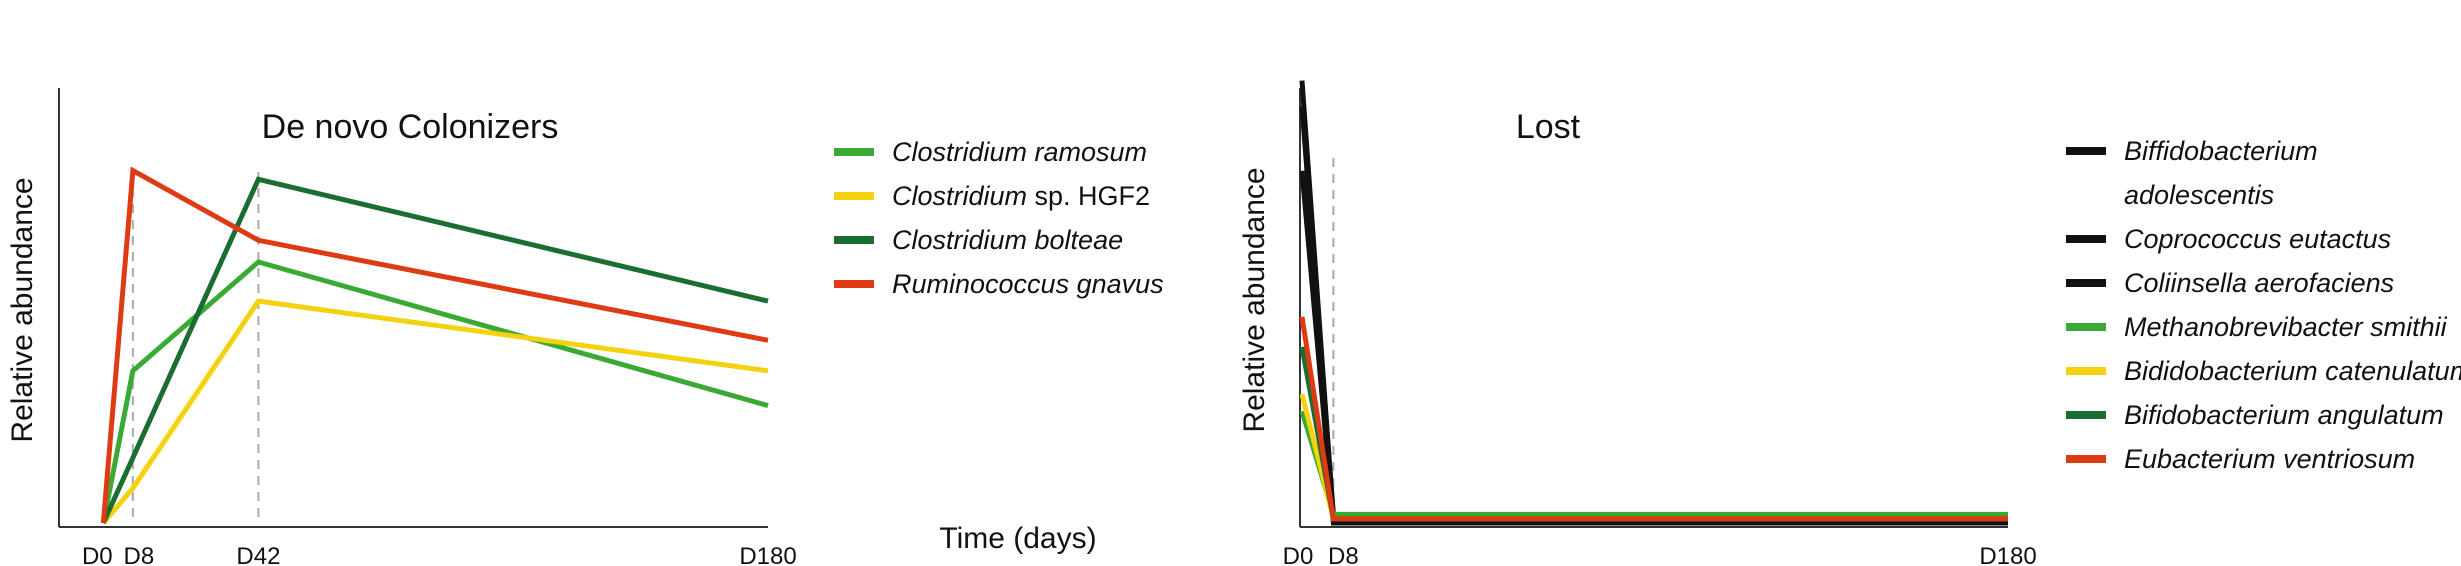 The image size is (2461, 566). I want to click on lost-series-line-eubacterium-ventriosum, so click(1653, 419).